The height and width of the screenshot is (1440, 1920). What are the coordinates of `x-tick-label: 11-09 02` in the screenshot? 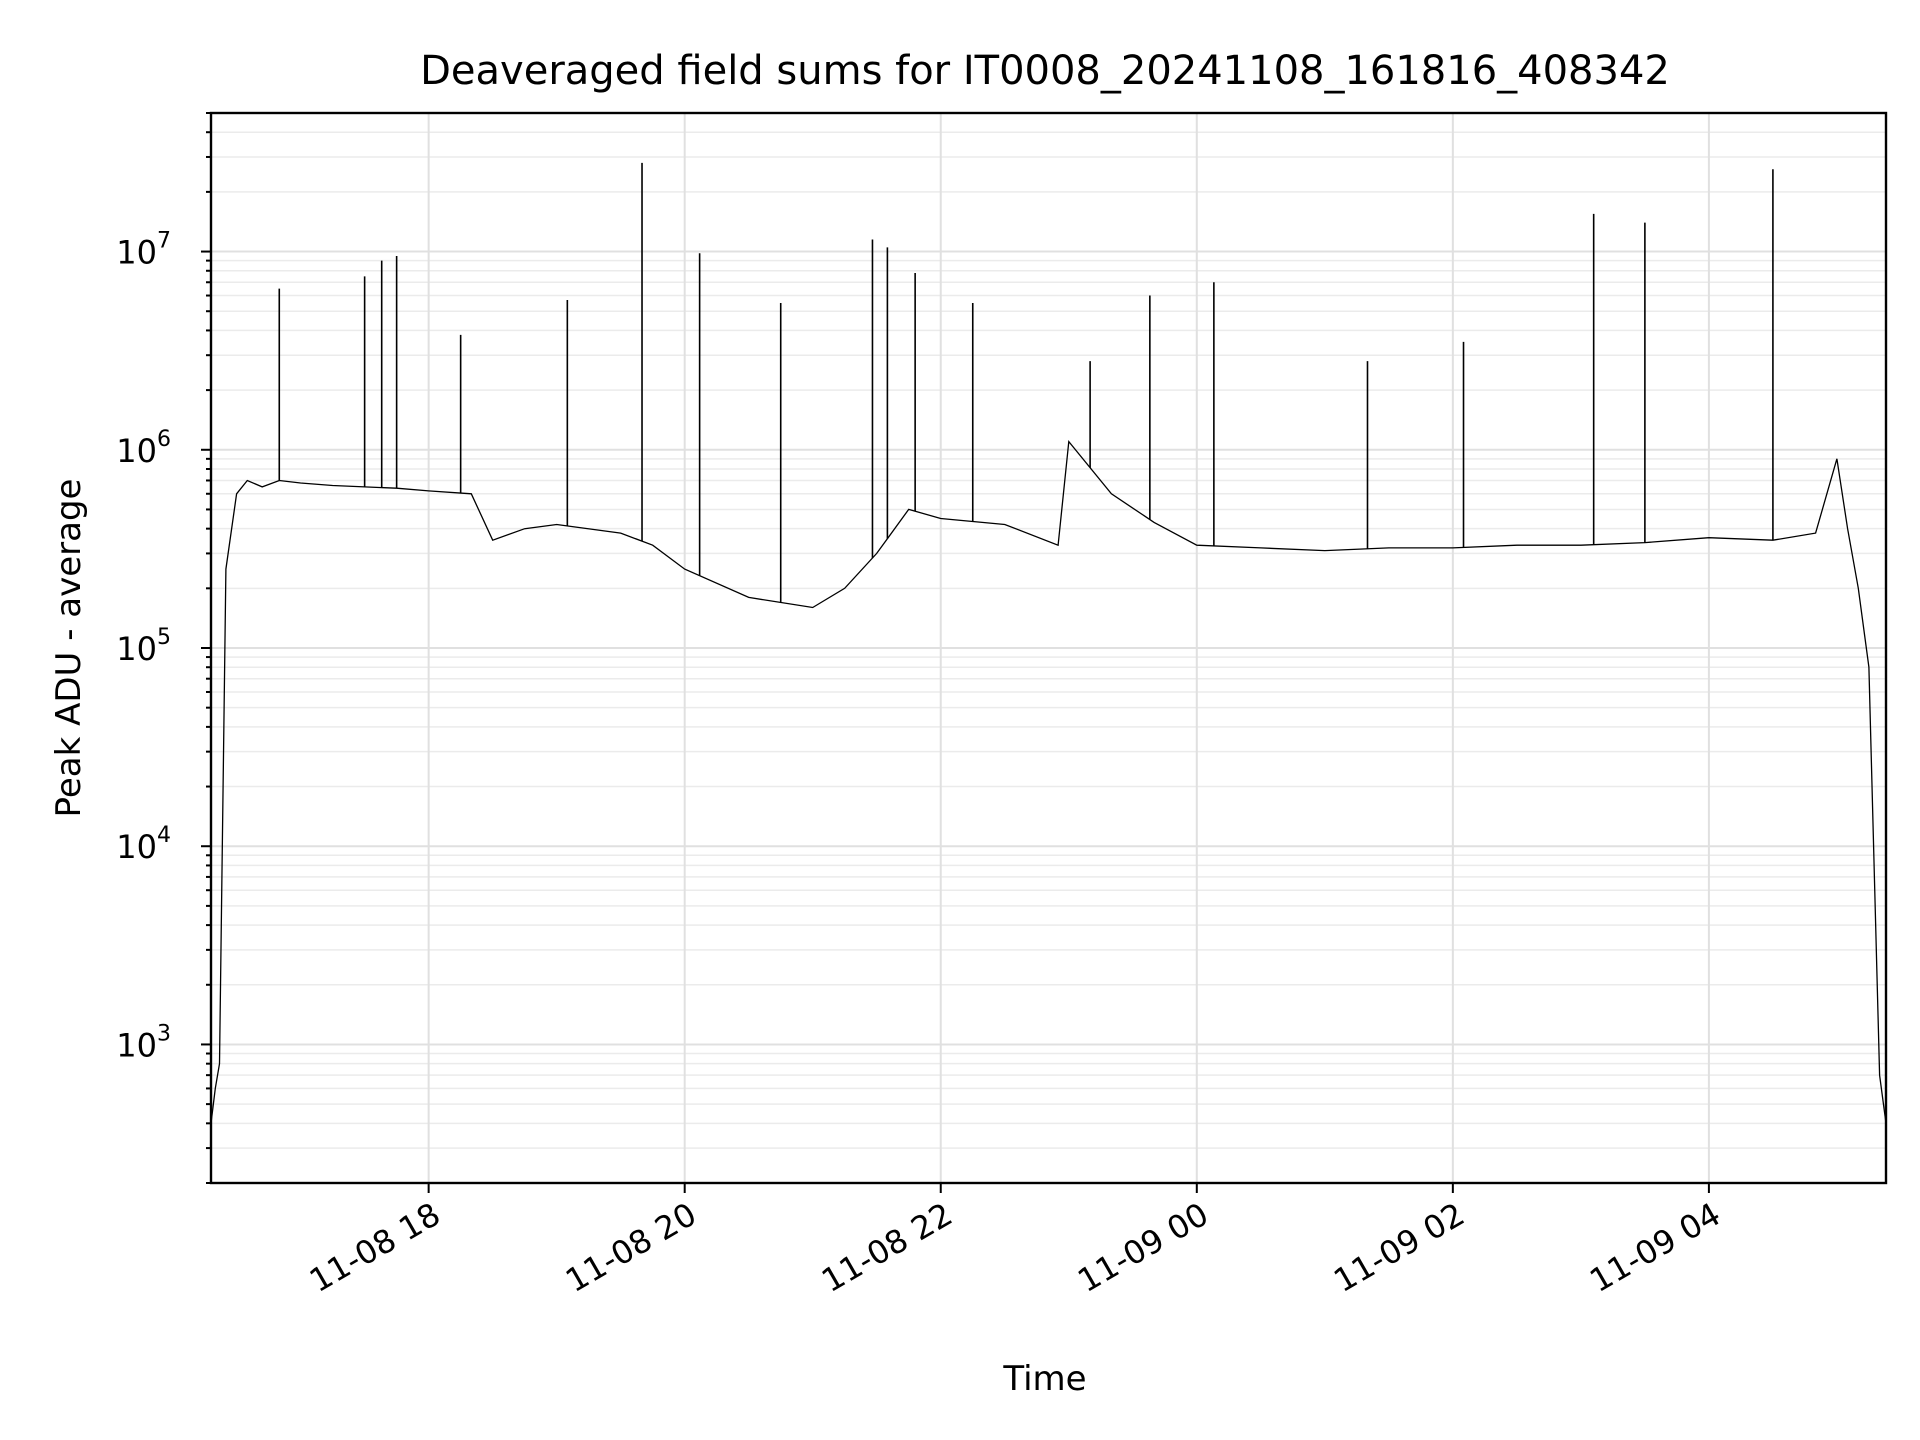 It's located at (1399, 1247).